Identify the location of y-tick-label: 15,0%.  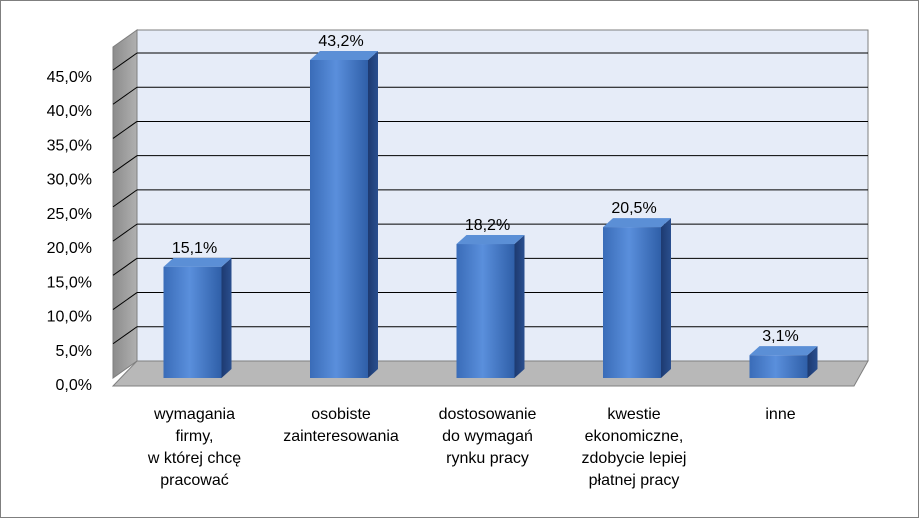
(69, 282).